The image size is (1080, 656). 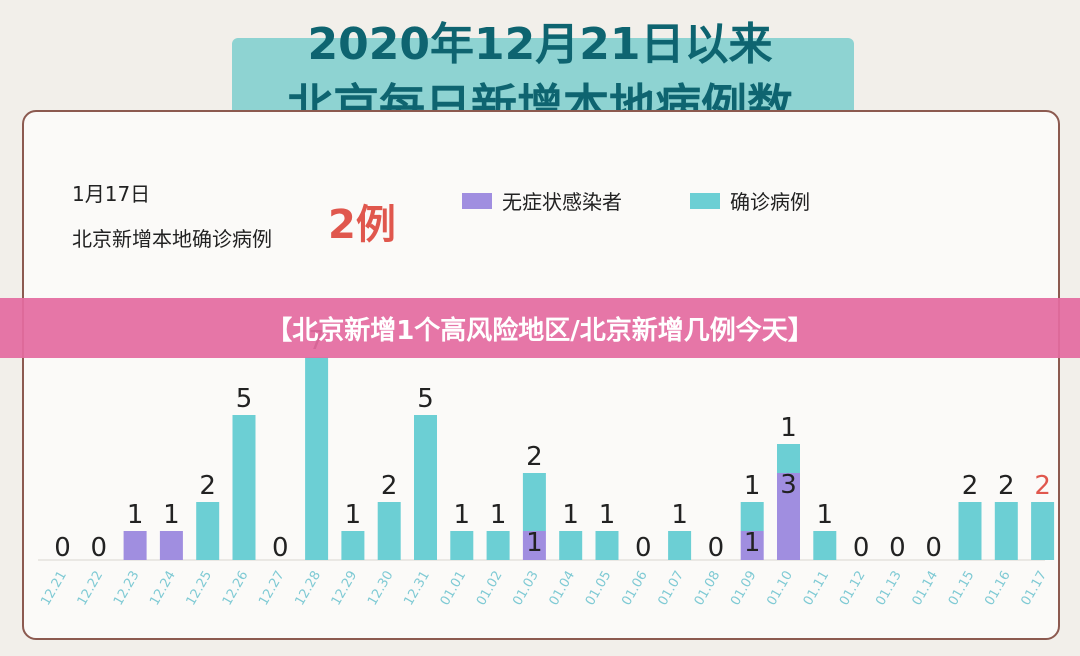 I want to click on x-tick-label: 01.08, so click(x=708, y=589).